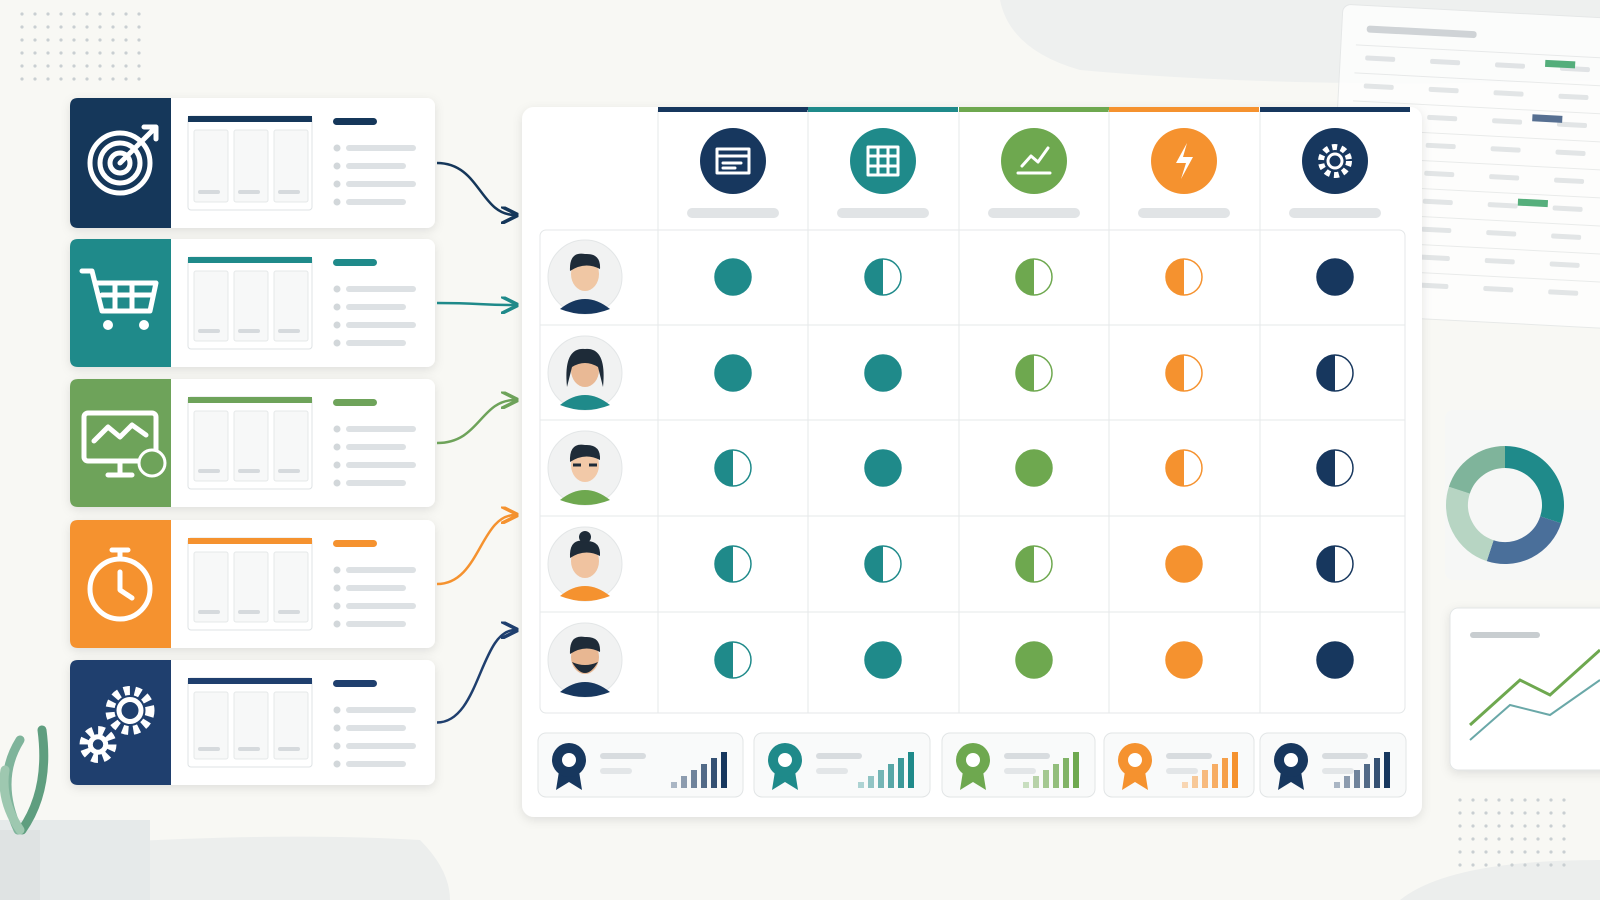  Describe the element at coordinates (883, 161) in the screenshot. I see `column-icon` at that location.